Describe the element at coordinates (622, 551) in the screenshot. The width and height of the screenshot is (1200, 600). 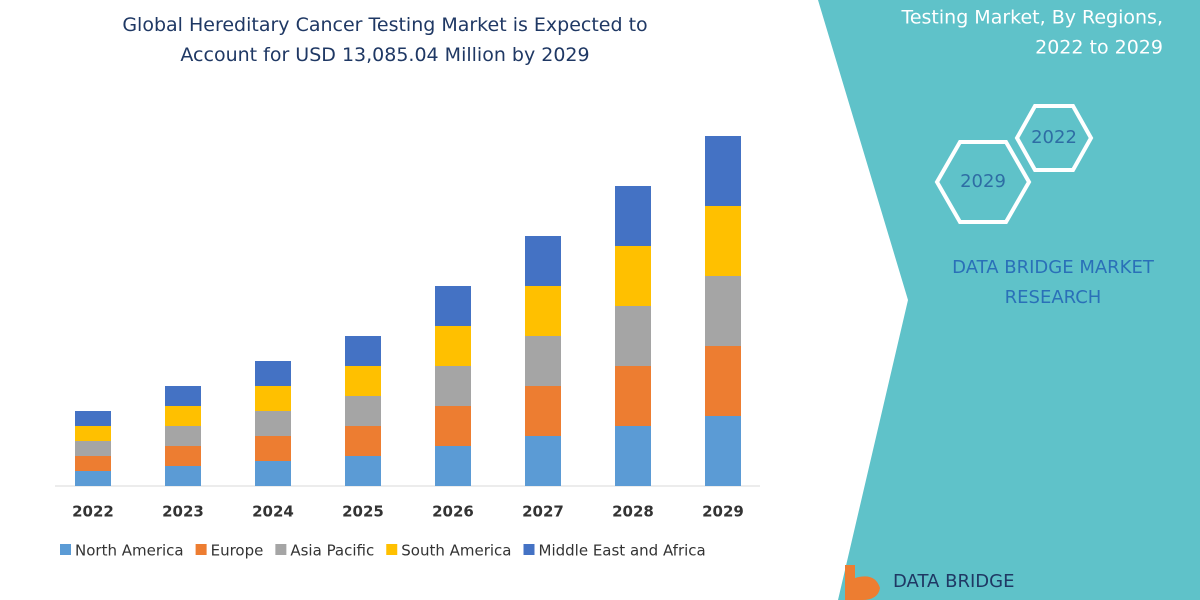
I see `legend-label: Middle East and Africa` at that location.